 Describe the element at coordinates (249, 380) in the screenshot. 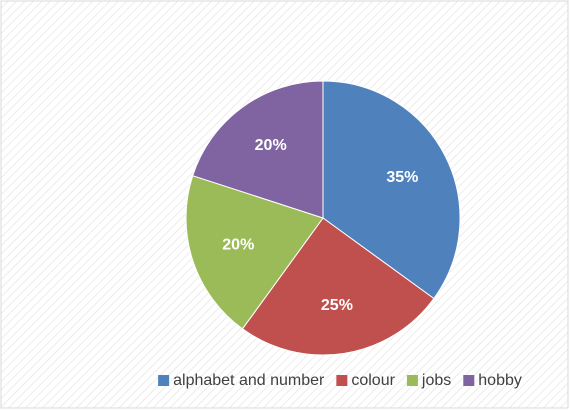

I see `legend-label: alphabet and number` at that location.